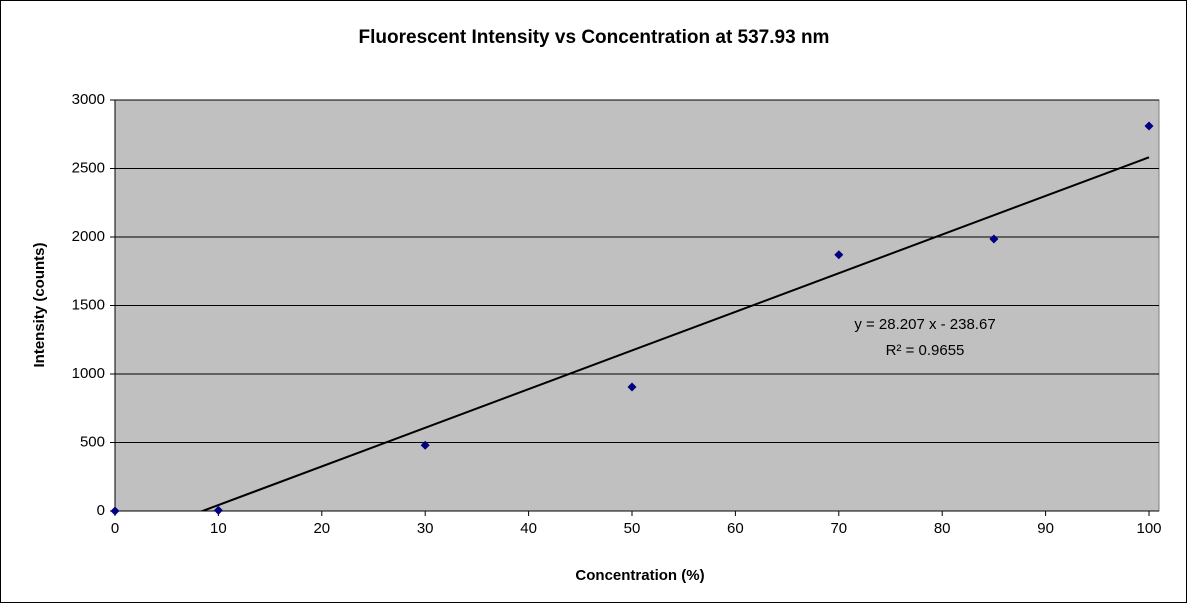  What do you see at coordinates (88, 304) in the screenshot?
I see `y-tick-label: 1500` at bounding box center [88, 304].